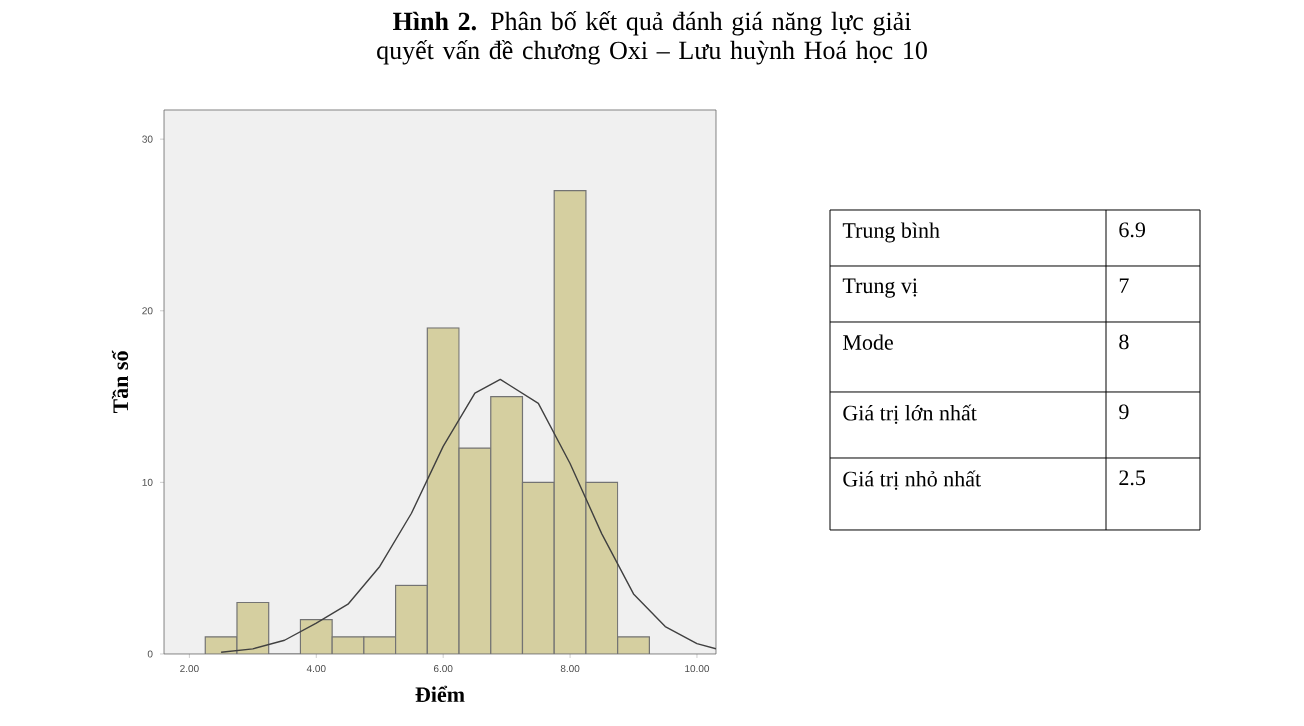 This screenshot has width=1304, height=726. What do you see at coordinates (1124, 285) in the screenshot?
I see `data-label: 7` at bounding box center [1124, 285].